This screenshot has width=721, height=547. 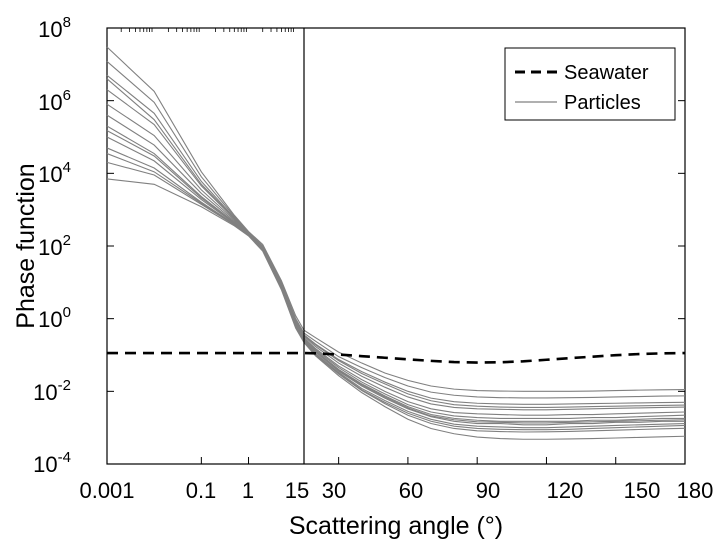 What do you see at coordinates (334, 490) in the screenshot?
I see `x-tick-label-30: 30` at bounding box center [334, 490].